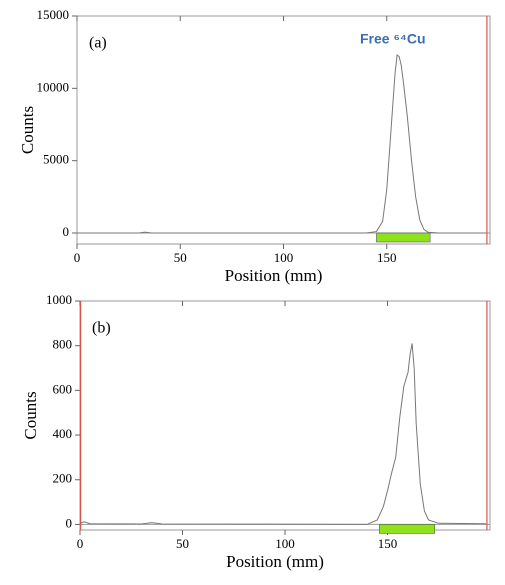 The width and height of the screenshot is (505, 585). What do you see at coordinates (53, 86) in the screenshot?
I see `y-tick-label: 10000` at bounding box center [53, 86].